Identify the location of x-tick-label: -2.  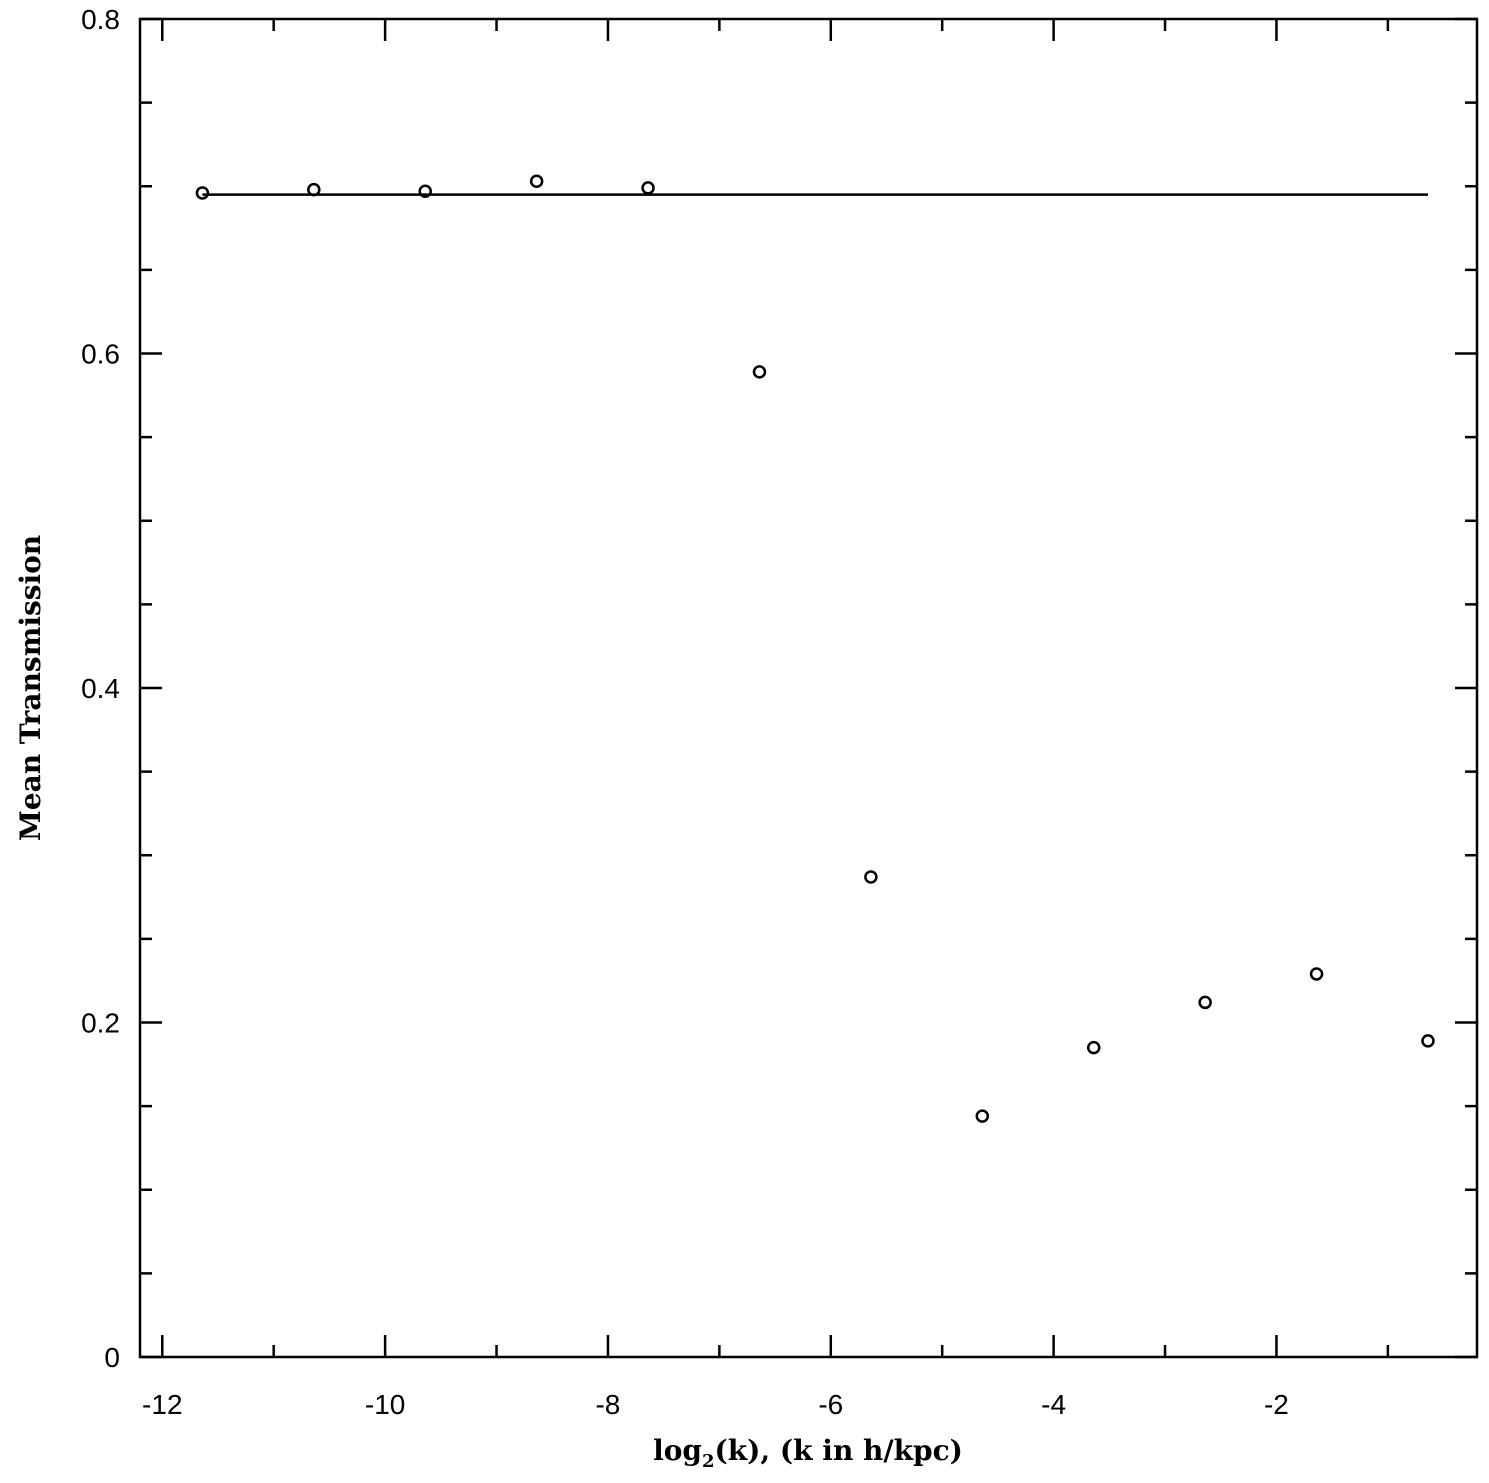
(1276, 1404).